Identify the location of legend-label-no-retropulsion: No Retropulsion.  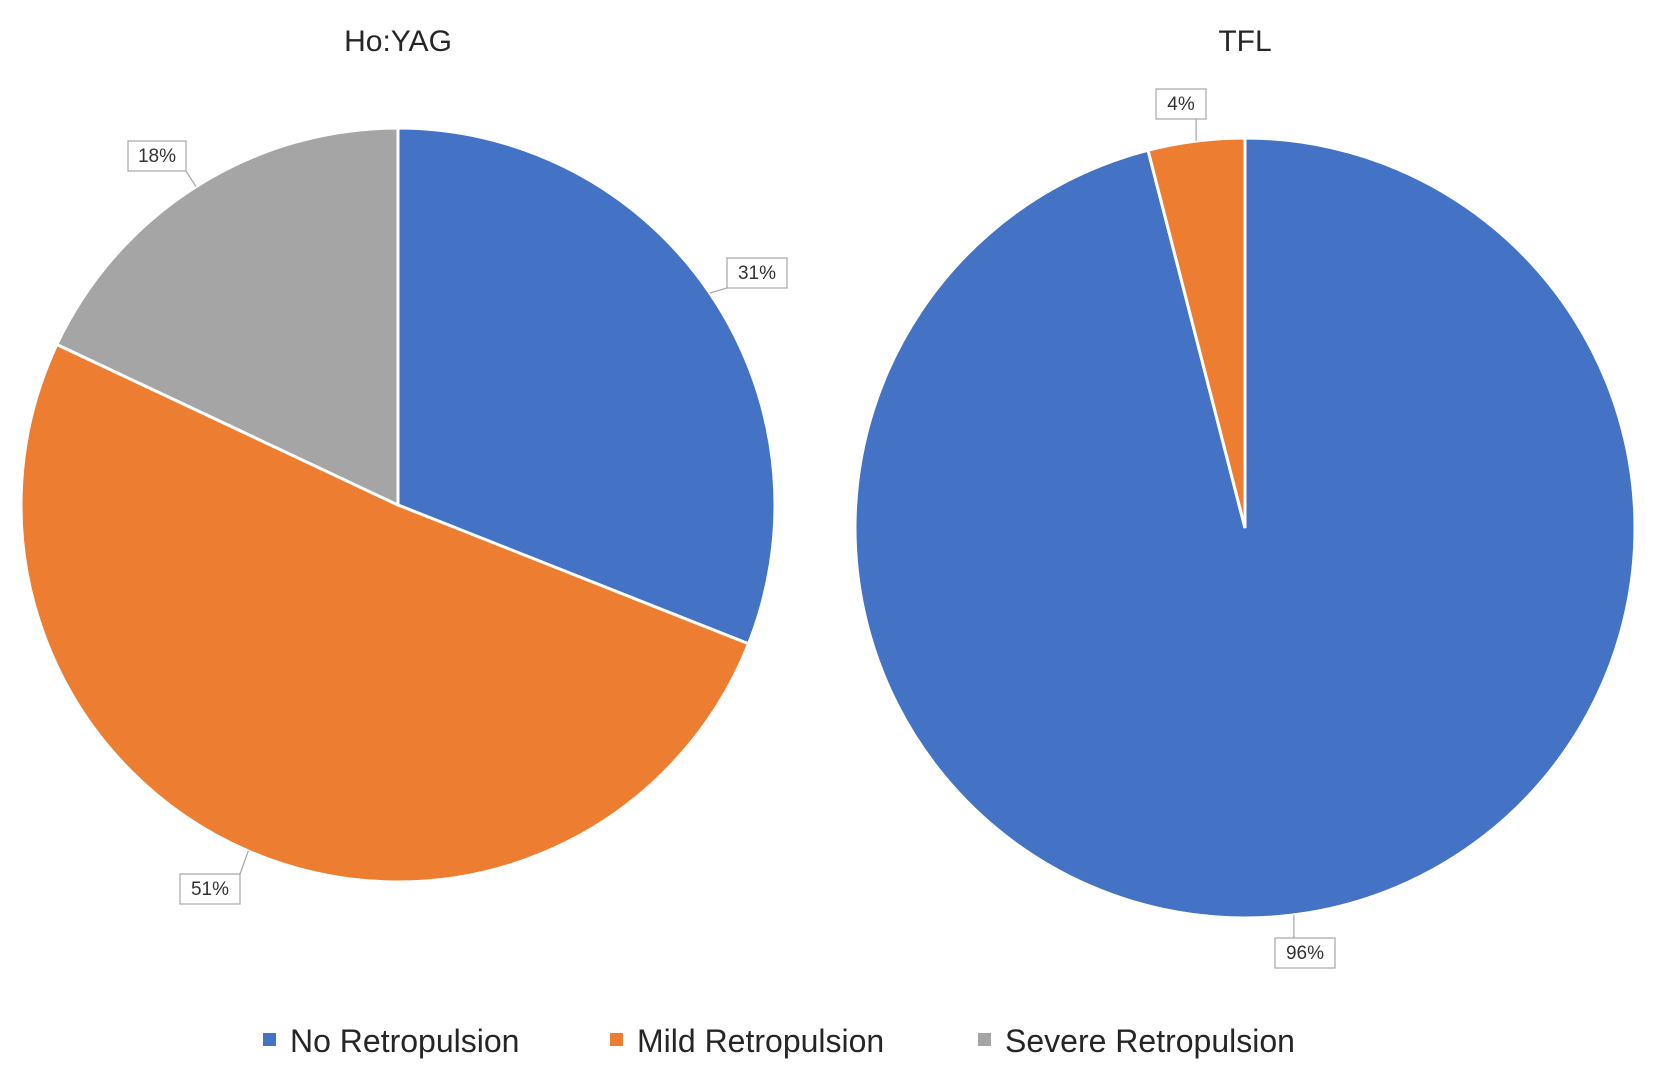
(404, 1041).